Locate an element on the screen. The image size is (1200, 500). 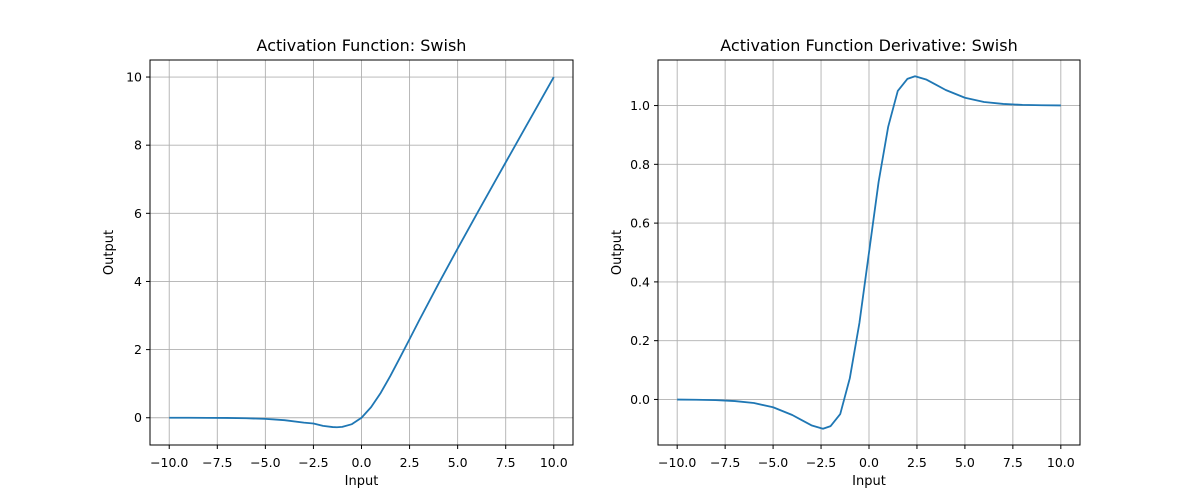
chart-title: Activation Function: Swish is located at coordinates (362, 45).